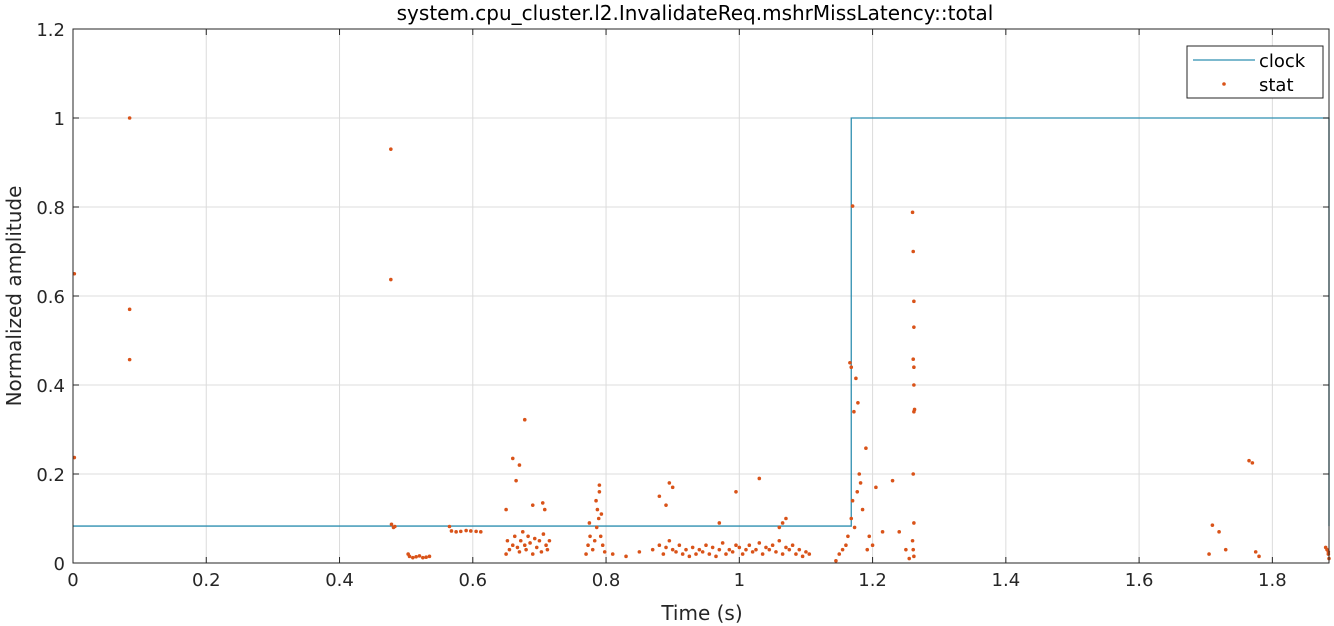 The height and width of the screenshot is (626, 1334). I want to click on y-tick-label: 0.2, so click(50, 475).